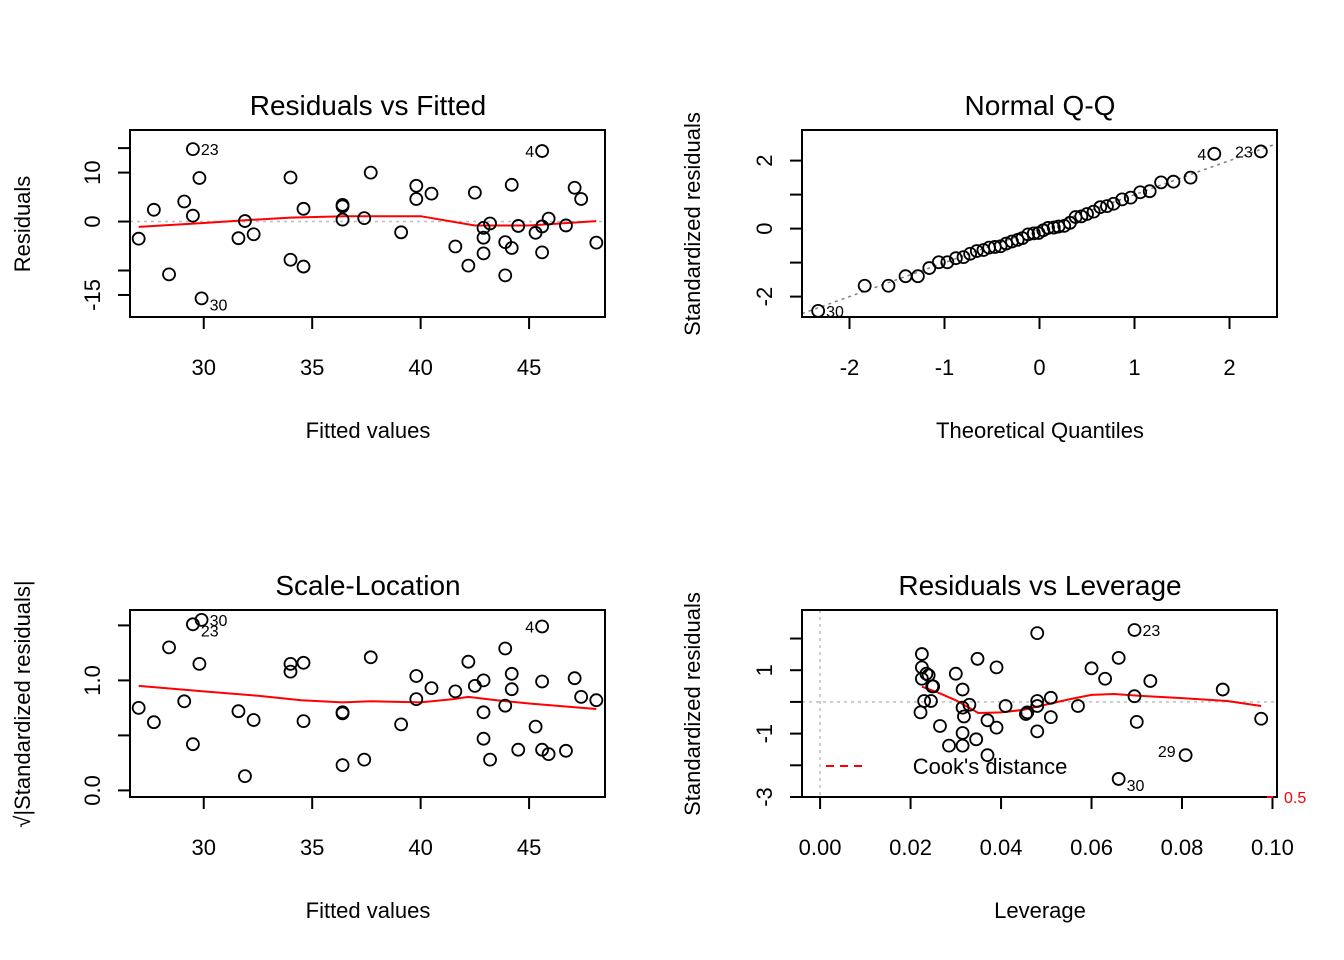 Image resolution: width=1344 pixels, height=960 pixels. What do you see at coordinates (92, 680) in the screenshot?
I see `y-tick-label: 1.0` at bounding box center [92, 680].